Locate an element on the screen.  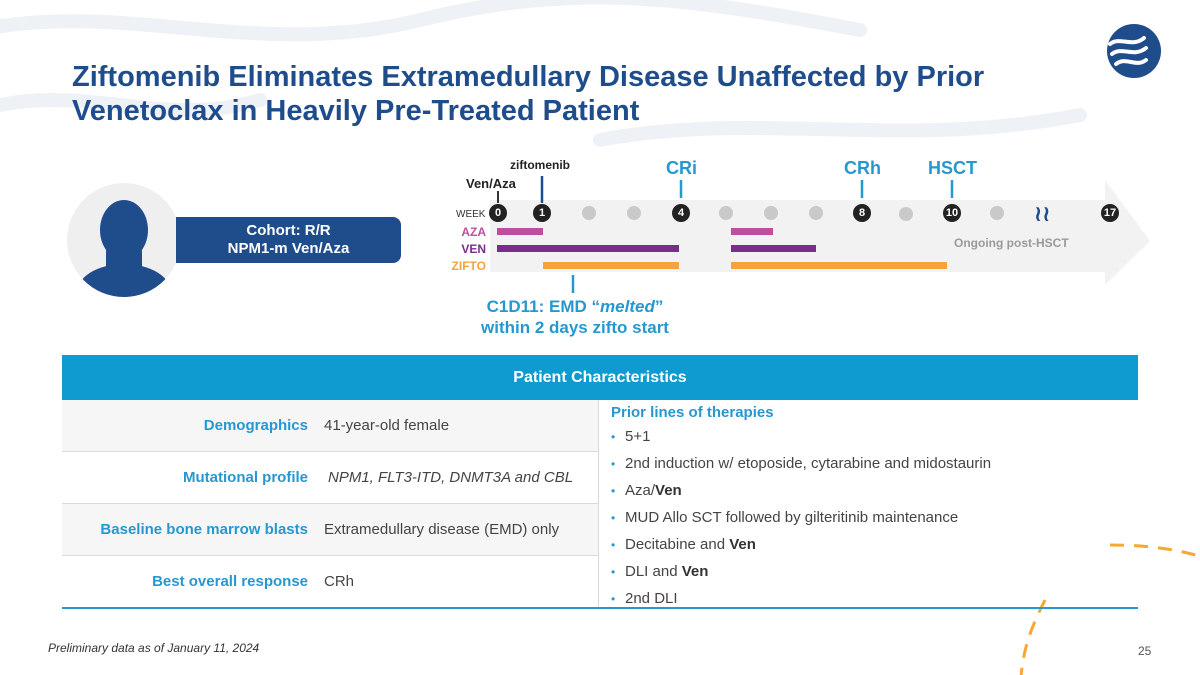
cohort-line-1: Cohort: R/R is located at coordinates (288, 230).